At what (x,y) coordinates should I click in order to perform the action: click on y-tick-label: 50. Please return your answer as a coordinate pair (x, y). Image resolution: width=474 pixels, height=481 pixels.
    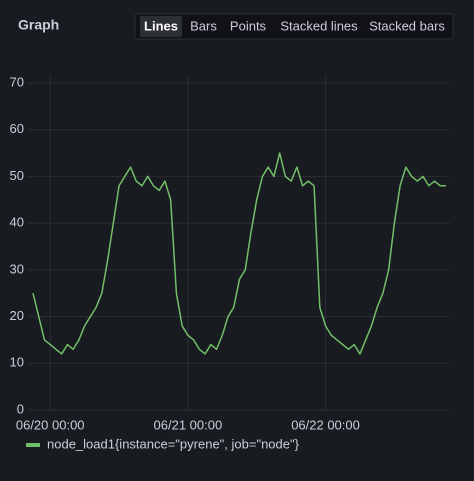
    Looking at the image, I should click on (17, 175).